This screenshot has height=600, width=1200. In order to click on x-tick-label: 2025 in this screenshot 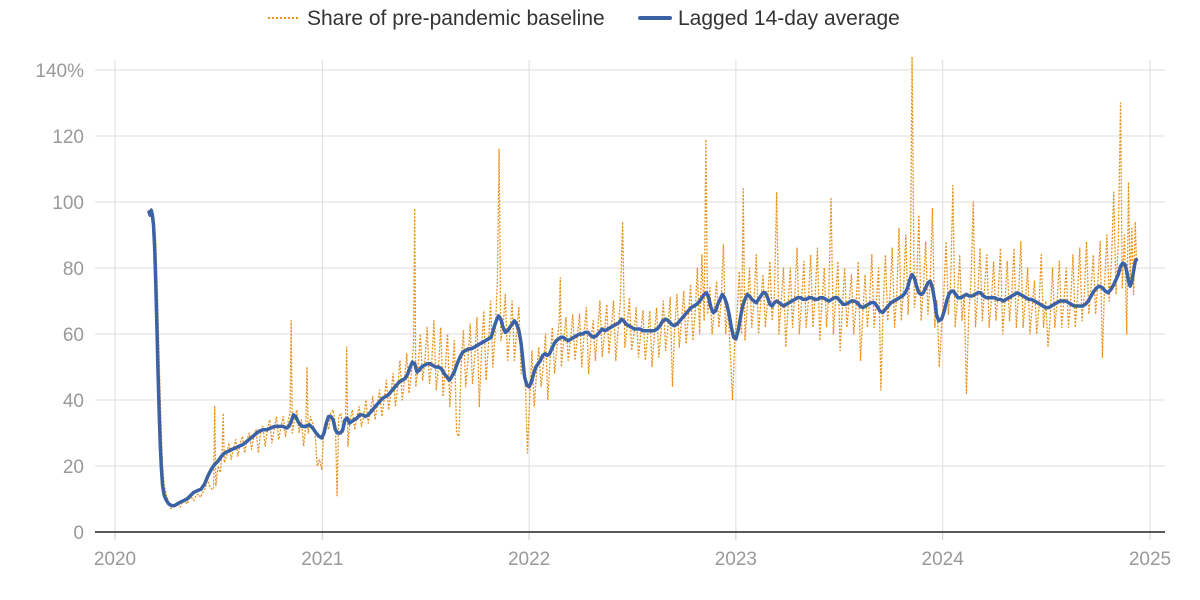, I will do `click(1150, 559)`.